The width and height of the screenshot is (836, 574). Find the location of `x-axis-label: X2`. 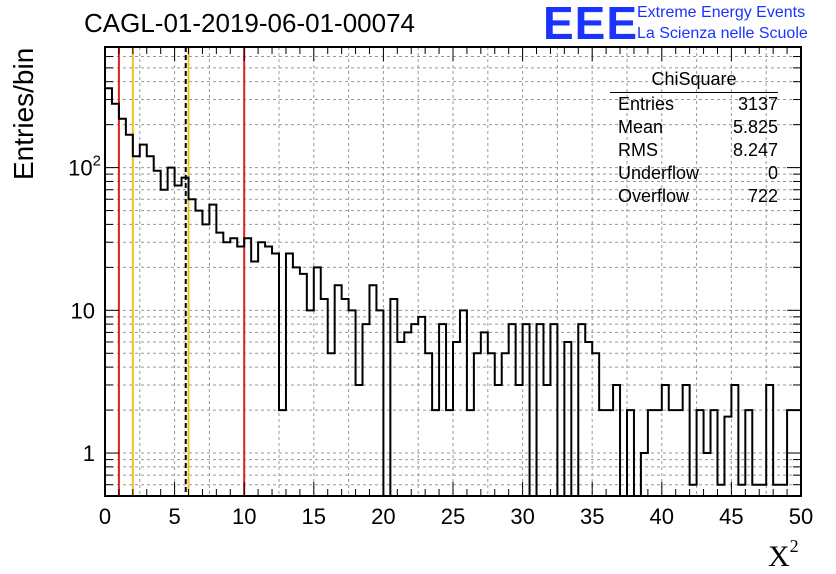

x-axis-label: X2 is located at coordinates (783, 555).